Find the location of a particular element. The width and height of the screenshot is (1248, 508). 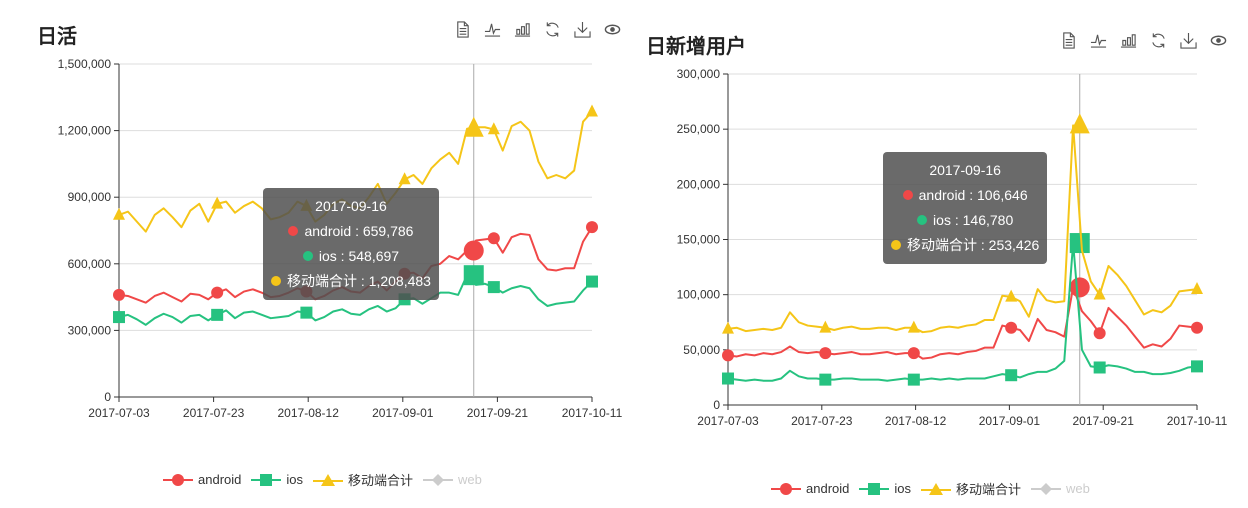

svg-text: 150,000 is located at coordinates (699, 240).